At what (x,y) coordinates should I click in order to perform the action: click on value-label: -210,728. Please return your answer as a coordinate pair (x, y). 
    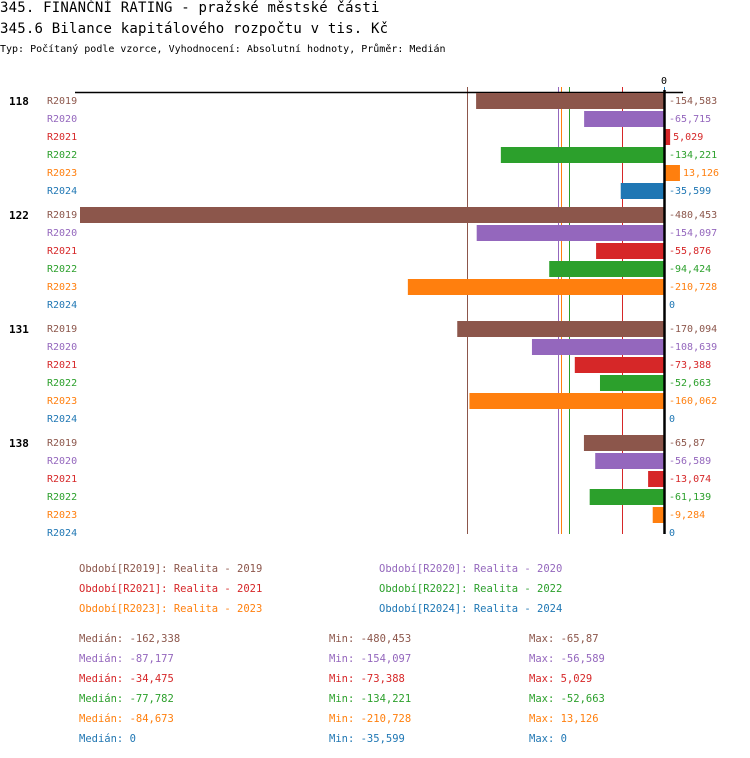
    Looking at the image, I should click on (693, 287).